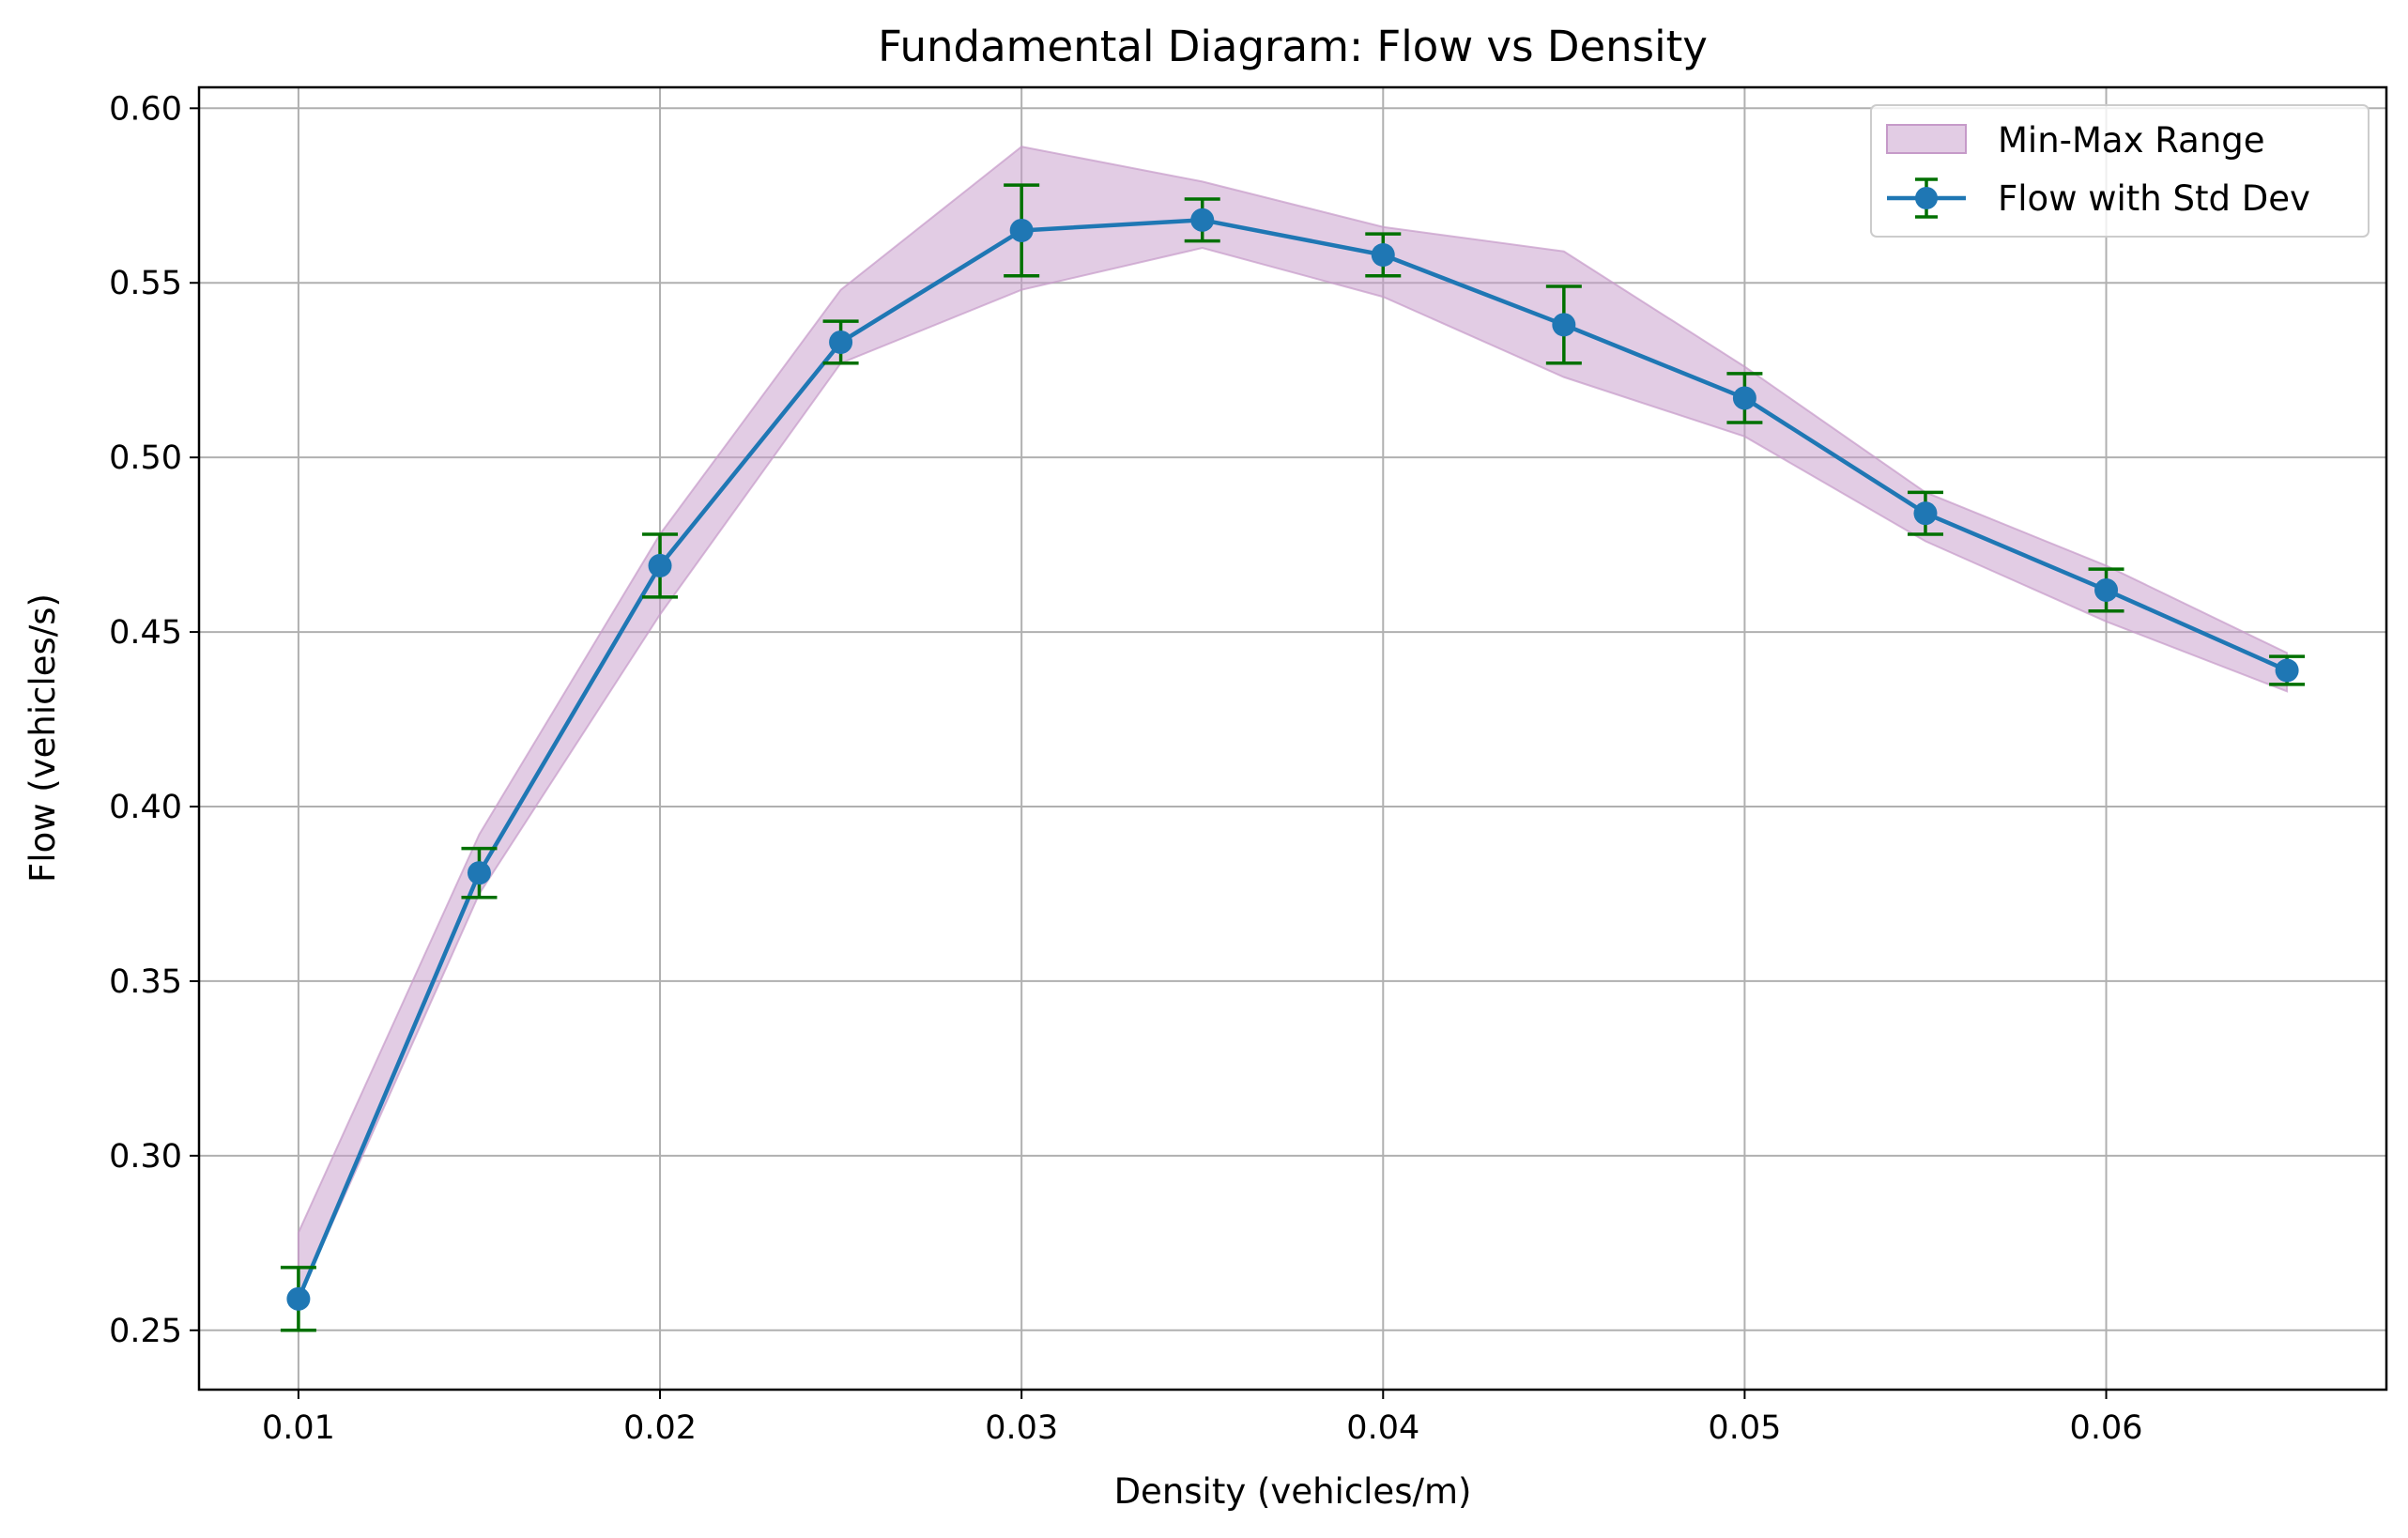 The width and height of the screenshot is (2408, 1538). What do you see at coordinates (145, 1331) in the screenshot?
I see `y-tick-label: 0.25` at bounding box center [145, 1331].